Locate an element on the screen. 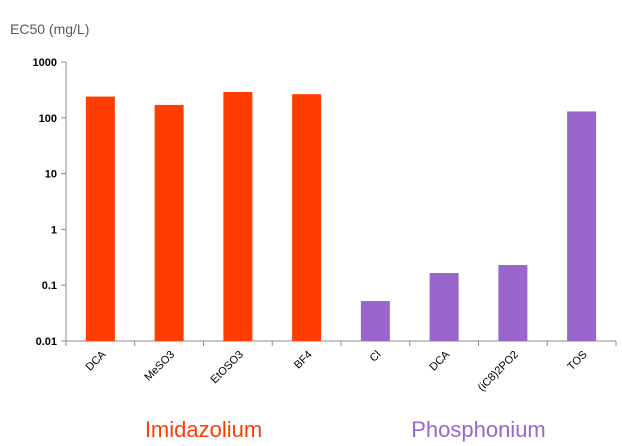 The width and height of the screenshot is (622, 446). x-tick-label: BF4 is located at coordinates (303, 360).